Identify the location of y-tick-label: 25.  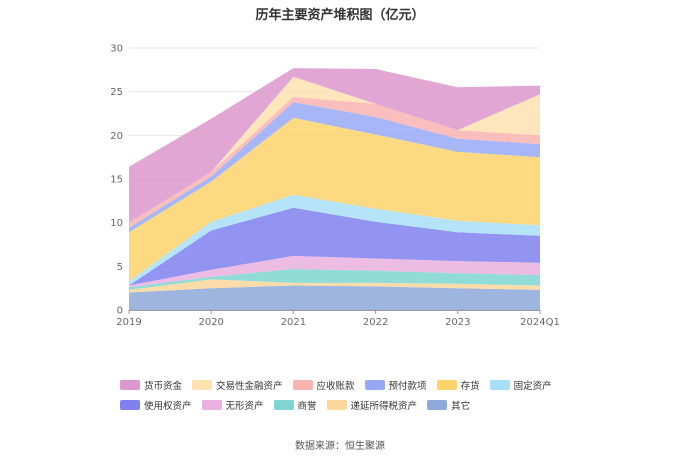
(116, 92).